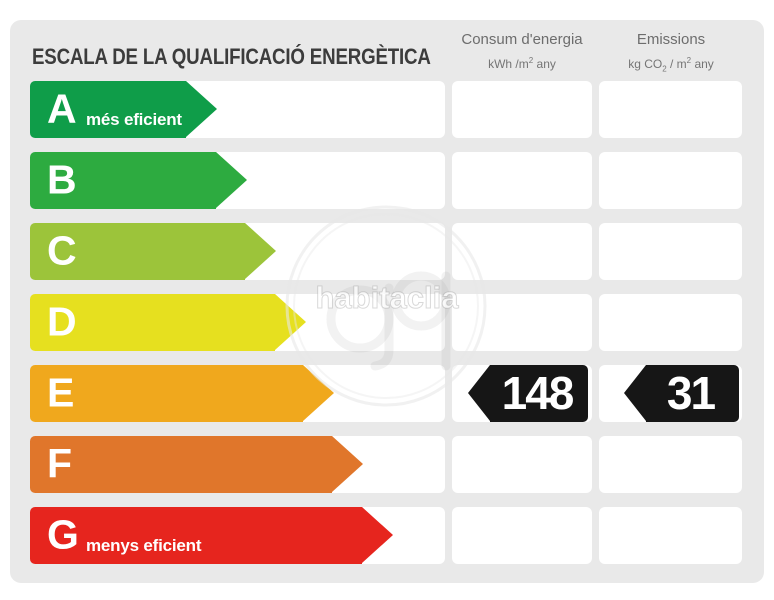 The width and height of the screenshot is (774, 600). Describe the element at coordinates (62, 321) in the screenshot. I see `grade-letter: D` at that location.